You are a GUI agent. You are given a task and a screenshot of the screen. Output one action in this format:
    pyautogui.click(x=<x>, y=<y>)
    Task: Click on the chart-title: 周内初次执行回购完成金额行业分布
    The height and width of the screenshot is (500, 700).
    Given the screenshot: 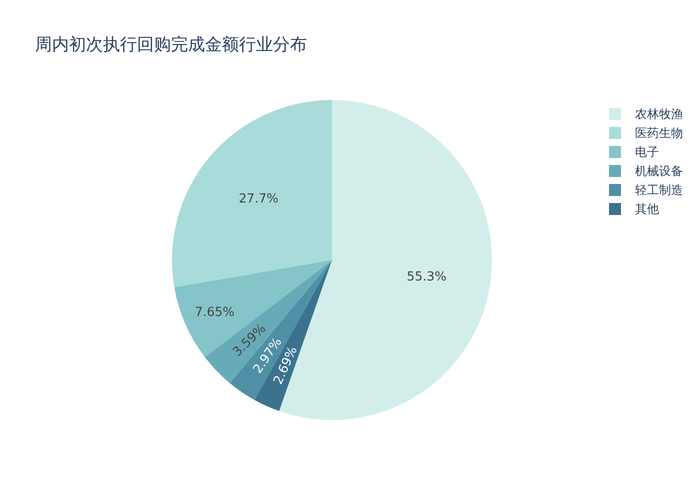 What is the action you would take?
    pyautogui.click(x=171, y=45)
    